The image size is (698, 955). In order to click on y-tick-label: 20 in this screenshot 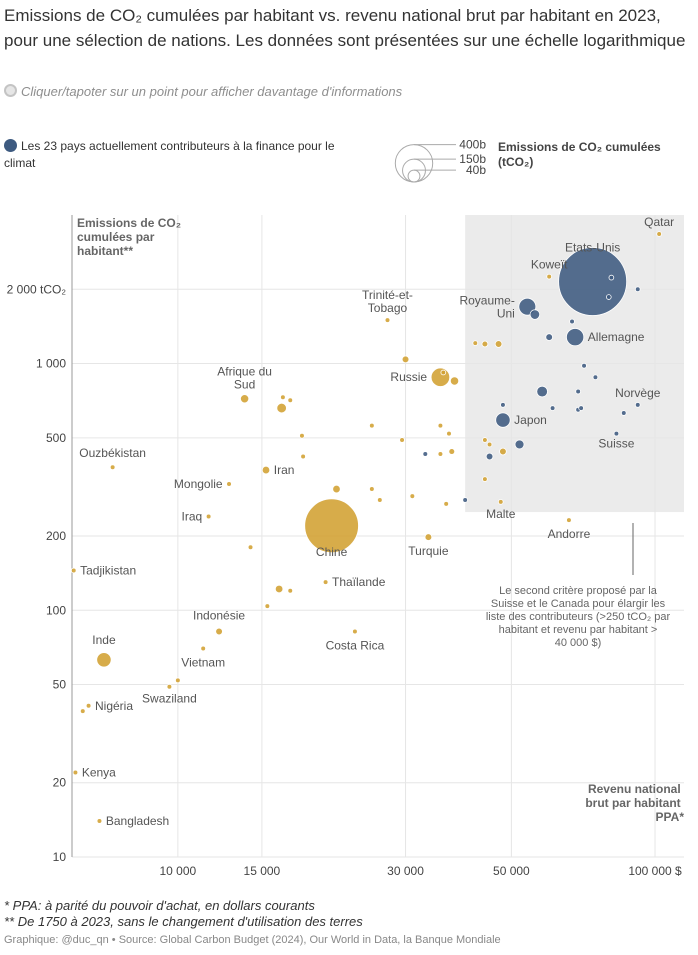, I will do `click(60, 783)`.